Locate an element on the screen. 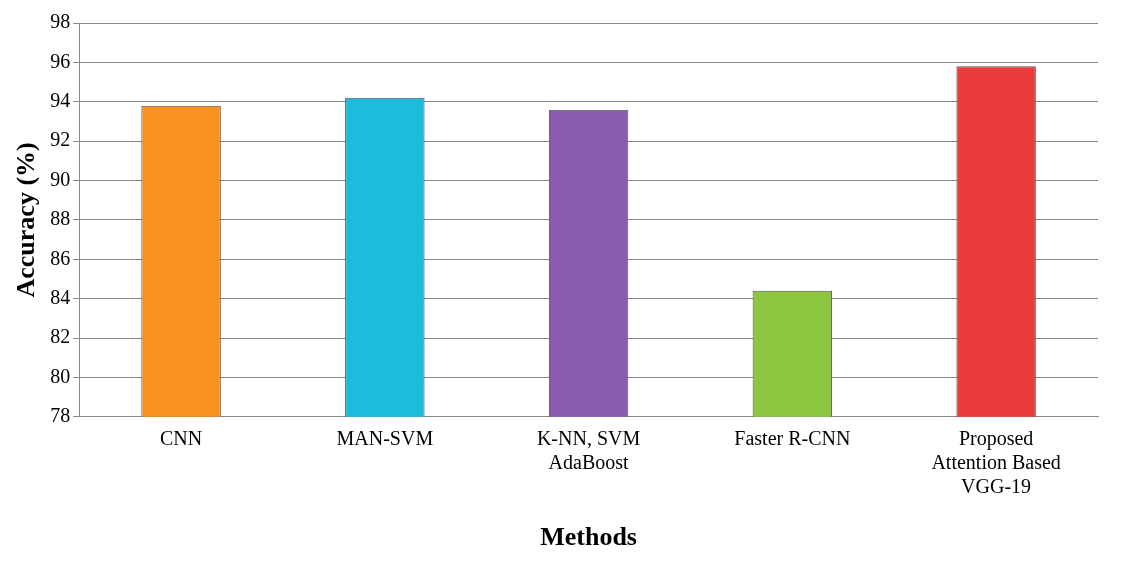 The width and height of the screenshot is (1129, 568). y-axis-title: Accuracy (%) is located at coordinates (26, 220).